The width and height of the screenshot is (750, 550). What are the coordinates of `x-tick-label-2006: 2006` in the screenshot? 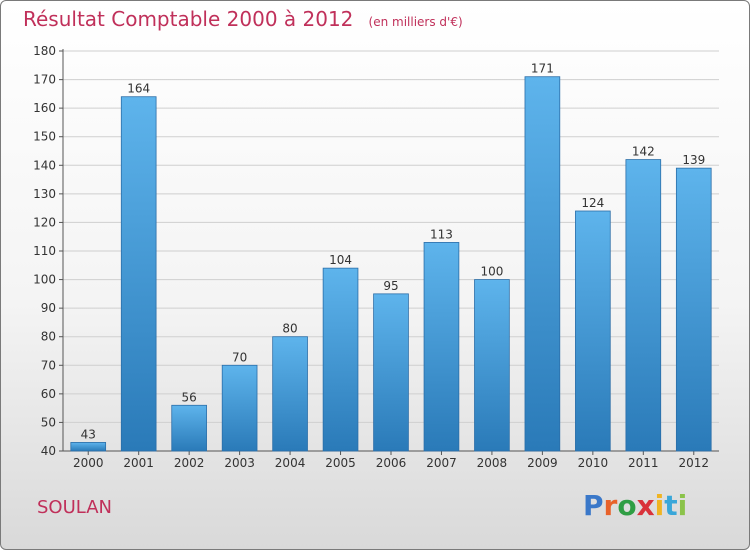 It's located at (391, 463).